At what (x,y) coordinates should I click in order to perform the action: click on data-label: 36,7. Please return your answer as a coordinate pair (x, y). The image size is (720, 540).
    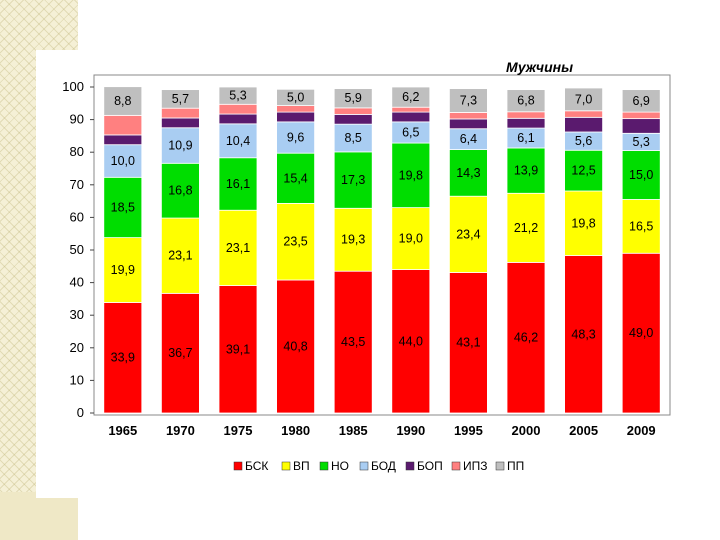
    Looking at the image, I should click on (180, 353).